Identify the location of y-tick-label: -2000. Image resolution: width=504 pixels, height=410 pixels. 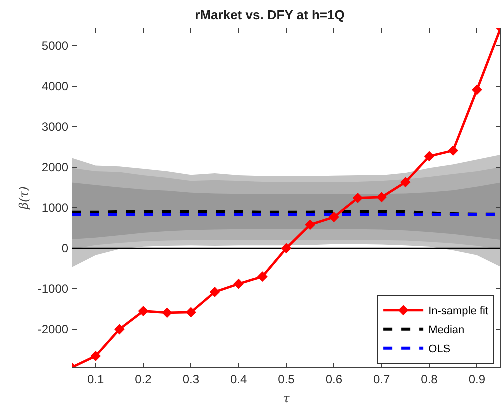
(53, 329).